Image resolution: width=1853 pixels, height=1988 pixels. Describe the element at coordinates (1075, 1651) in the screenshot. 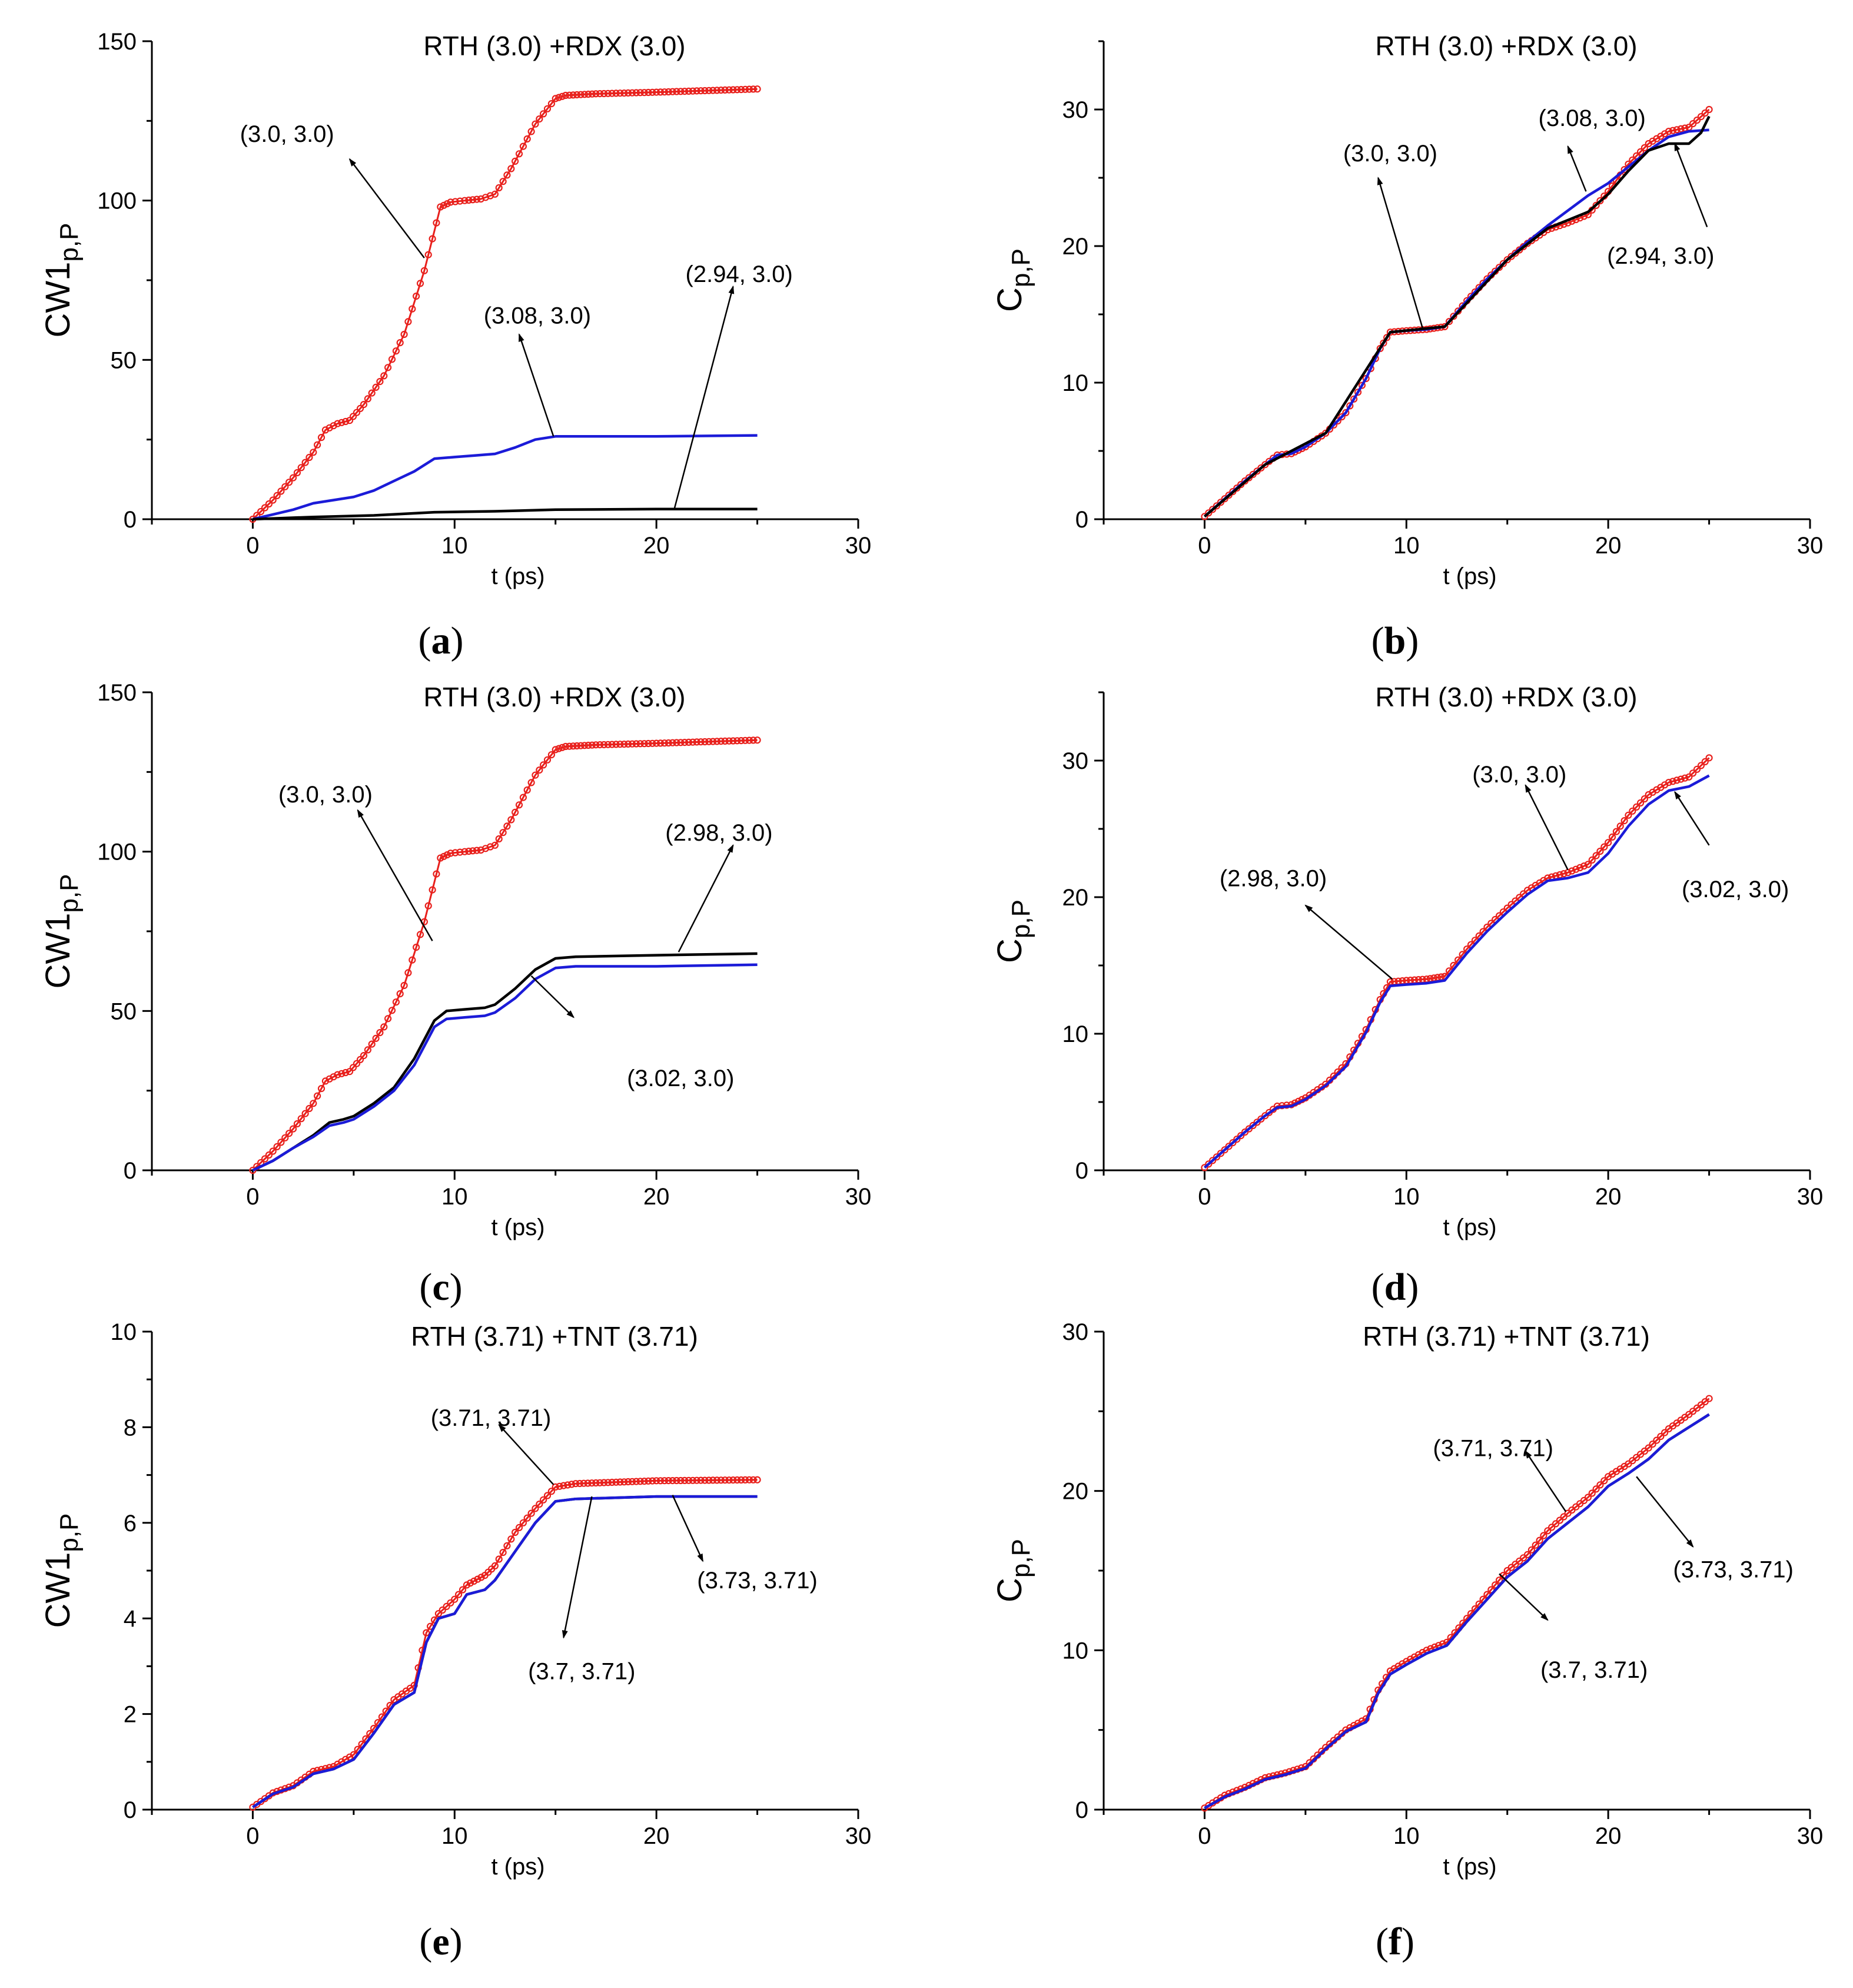

I see `y-tick-label: 10` at that location.